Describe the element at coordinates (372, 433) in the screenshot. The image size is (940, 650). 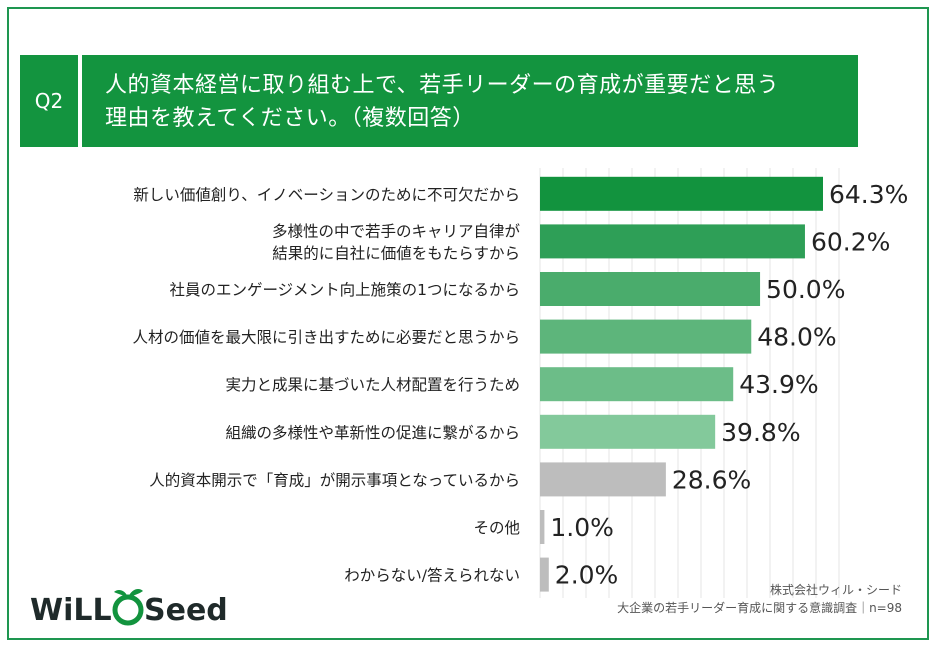
I see `category-label: 組織の多様性や革新性の促進に繋がるから` at that location.